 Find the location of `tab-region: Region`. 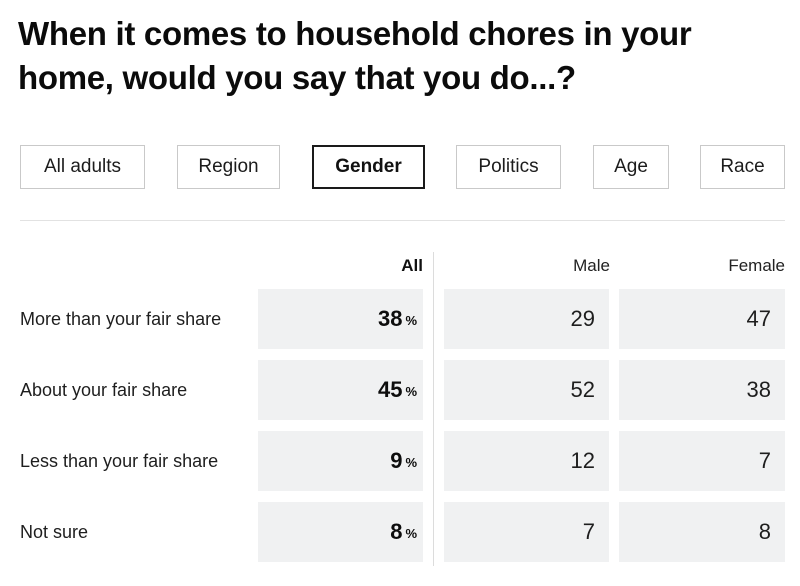

tab-region: Region is located at coordinates (228, 167).